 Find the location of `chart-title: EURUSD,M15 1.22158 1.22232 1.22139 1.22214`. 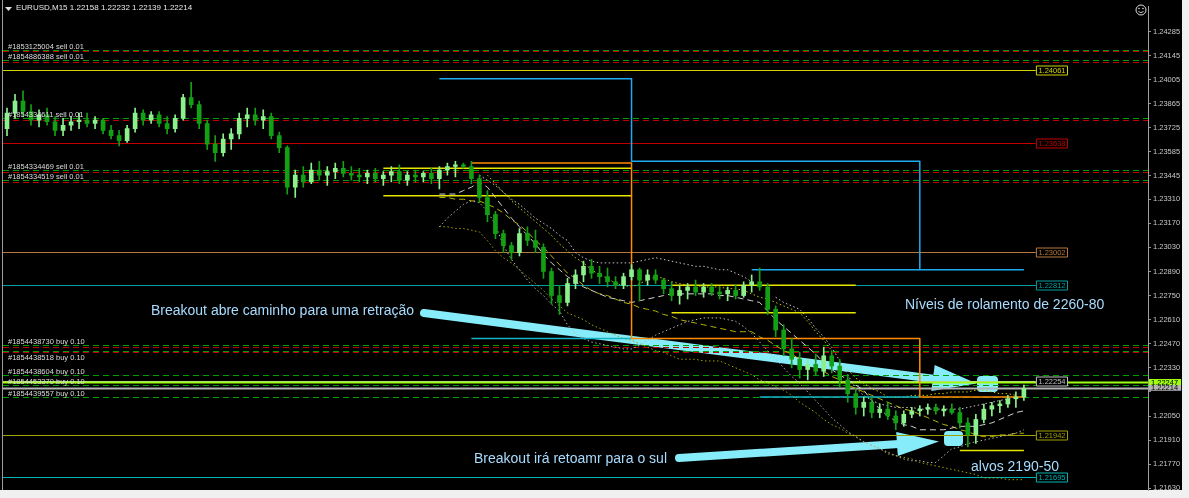

chart-title: EURUSD,M15 1.22158 1.22232 1.22139 1.22214 is located at coordinates (104, 8).